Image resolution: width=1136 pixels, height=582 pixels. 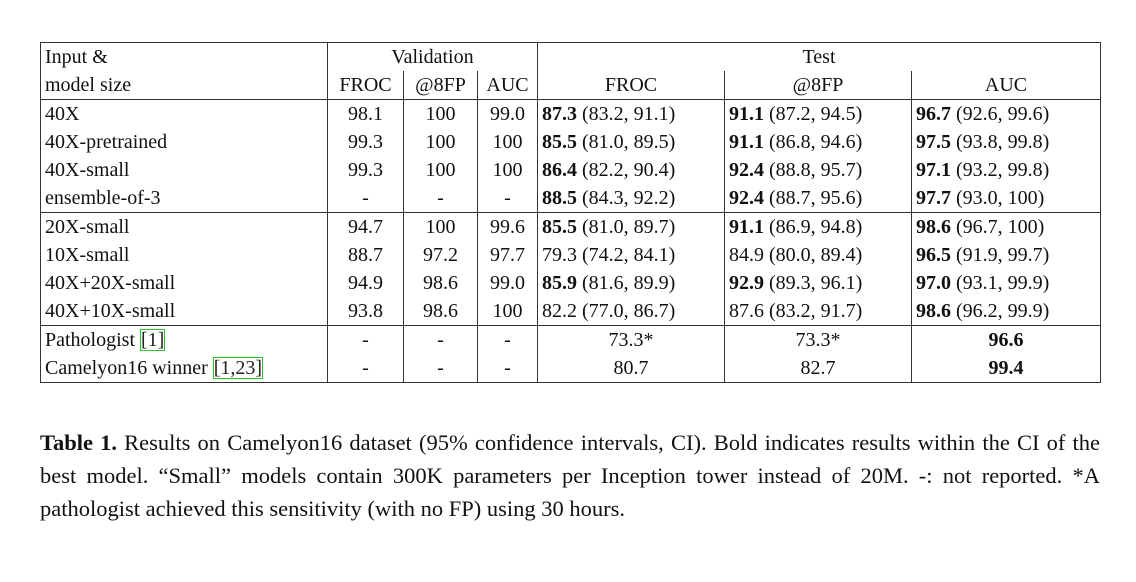 I want to click on test-cell: 80.7, so click(x=631, y=368).